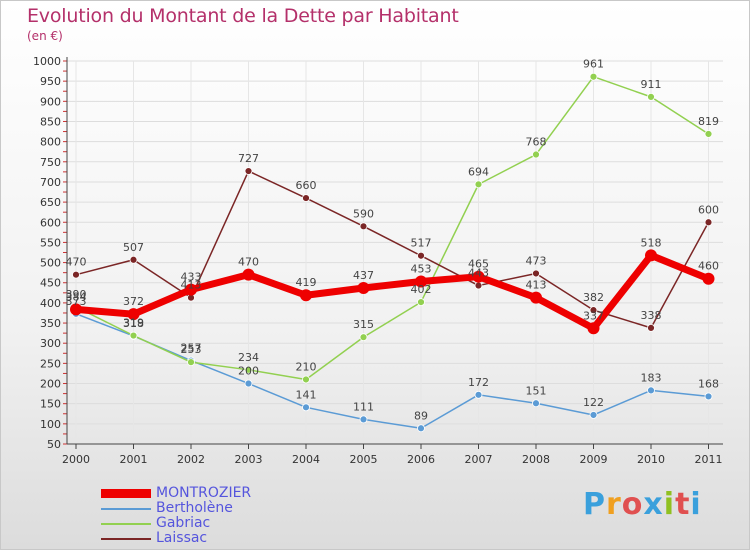 This screenshot has width=750, height=550. I want to click on legend-label: Bertholène, so click(194, 508).